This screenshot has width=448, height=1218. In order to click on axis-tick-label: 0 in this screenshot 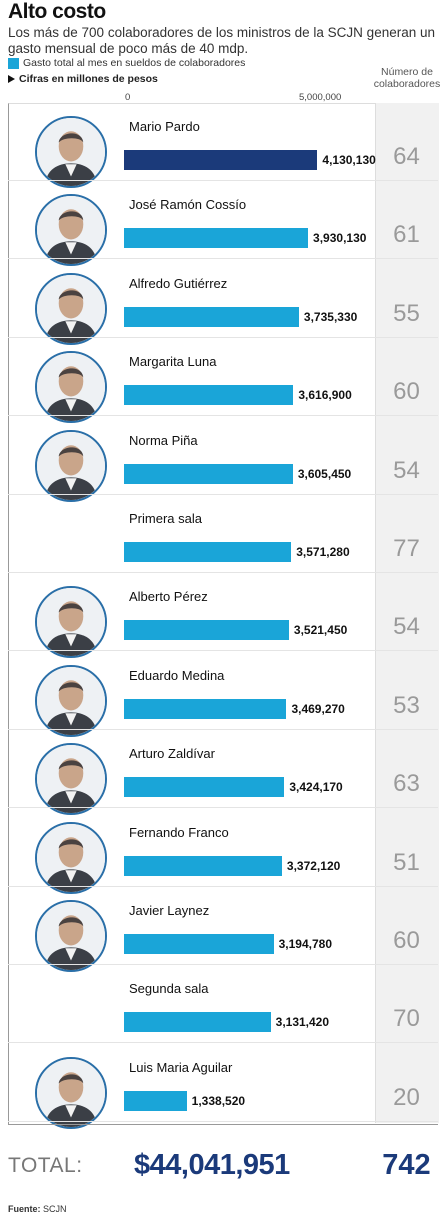, I will do `click(128, 97)`.